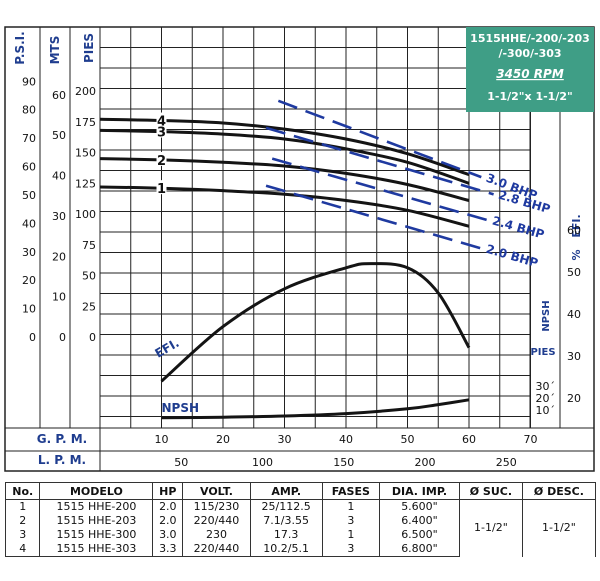  I want to click on table-row: 4 1515 HHE-303 3.3 220/440 10.2/5.1 3 6.800", so click(300, 549).